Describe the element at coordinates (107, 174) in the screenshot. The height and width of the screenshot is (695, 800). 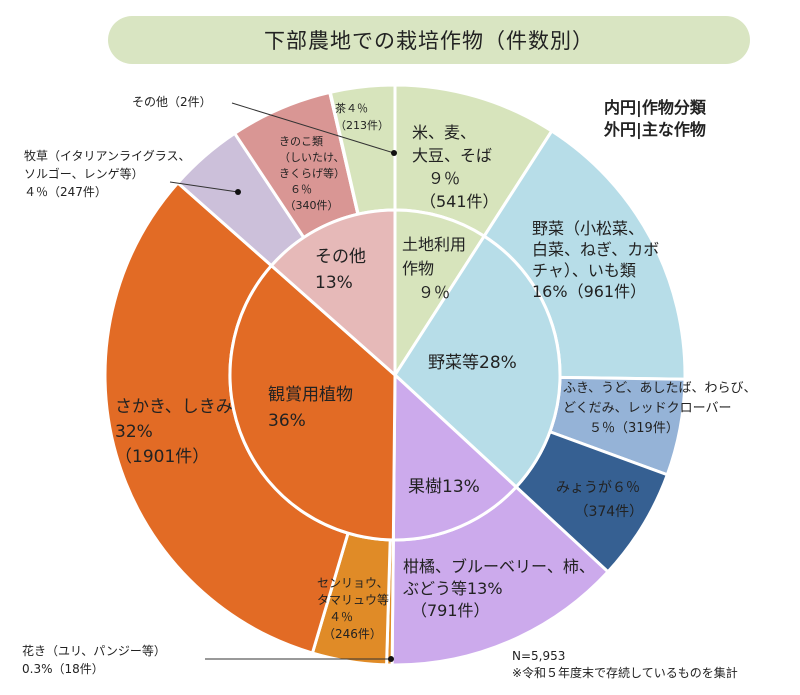
I see `outer-label-pasture: 牧草（イタリアンライグラス、ソルゴー、レンゲ等）４％（247件）` at that location.